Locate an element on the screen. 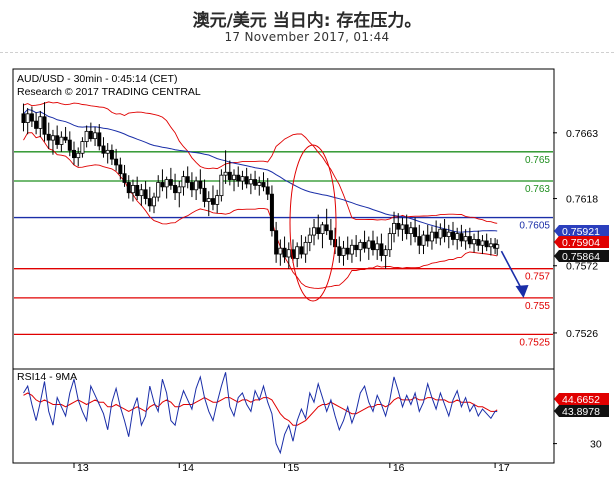 Image resolution: width=614 pixels, height=485 pixels. price-axis: 0.7663 0.7618 0.7572 0.7526 is located at coordinates (575, 234).